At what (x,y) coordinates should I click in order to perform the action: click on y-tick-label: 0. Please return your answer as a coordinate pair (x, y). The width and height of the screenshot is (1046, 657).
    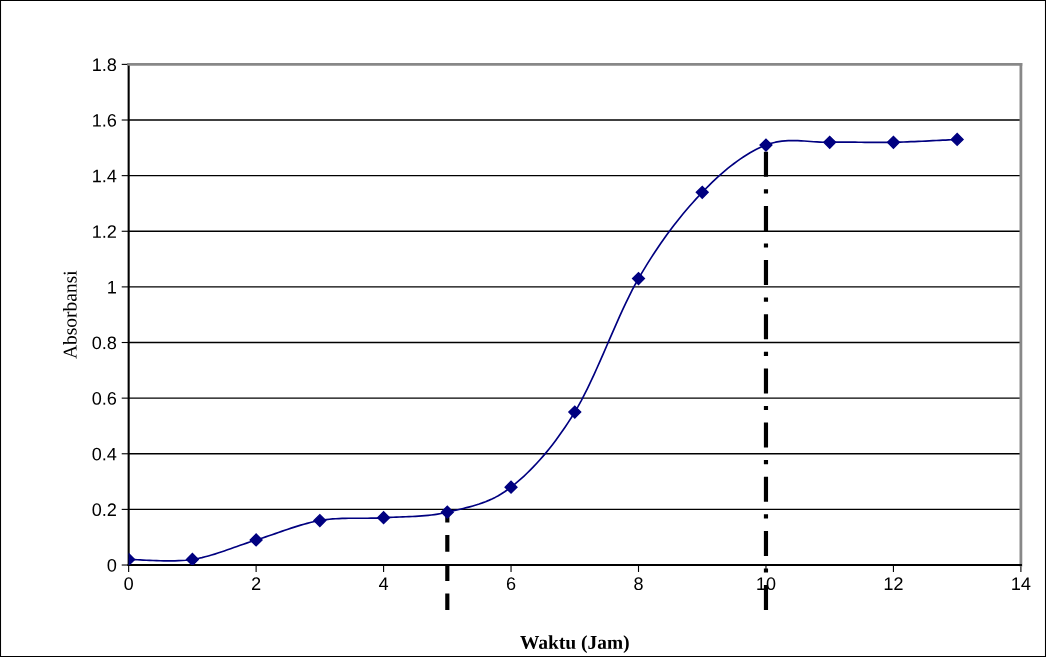
    Looking at the image, I should click on (112, 565).